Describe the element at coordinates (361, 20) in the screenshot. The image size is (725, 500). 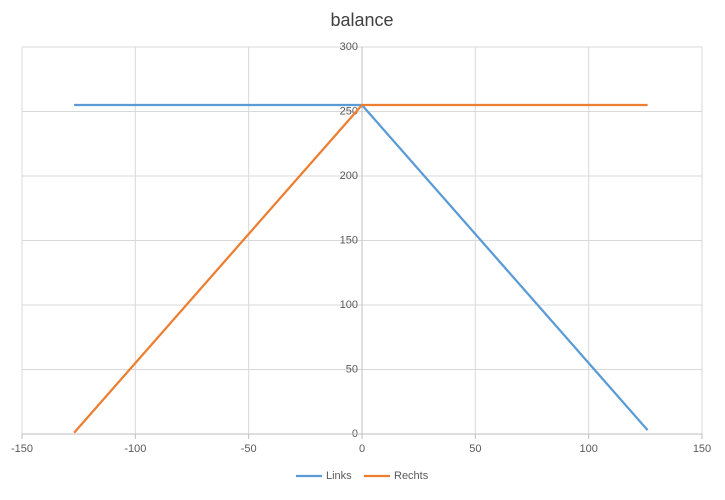
I see `chart-title: balance` at that location.